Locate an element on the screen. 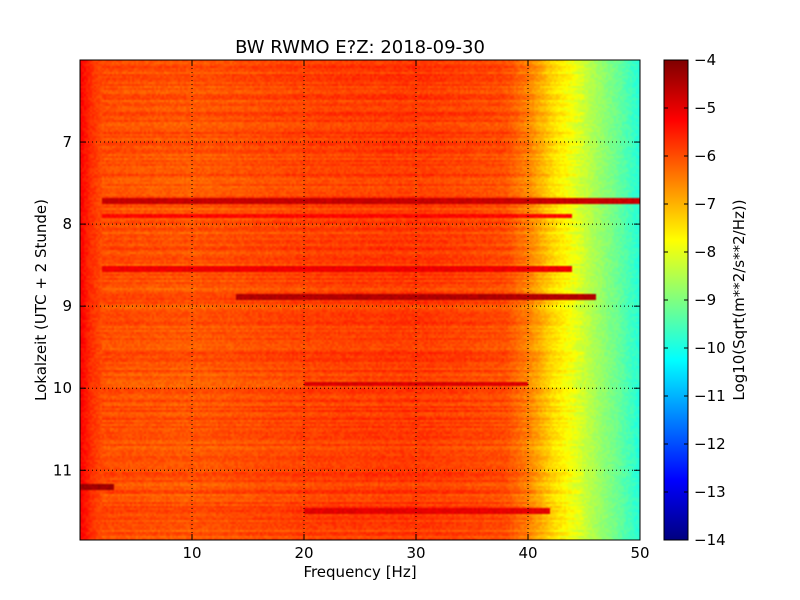 The image size is (800, 600). x-axis-label: Frequency [Hz] is located at coordinates (359, 572).